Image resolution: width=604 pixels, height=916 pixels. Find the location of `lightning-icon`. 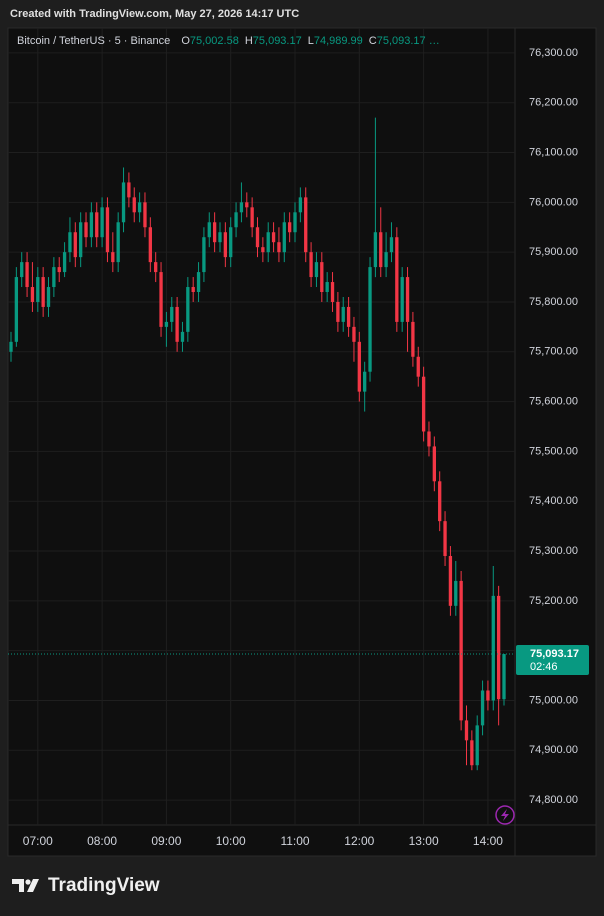

lightning-icon is located at coordinates (505, 815).